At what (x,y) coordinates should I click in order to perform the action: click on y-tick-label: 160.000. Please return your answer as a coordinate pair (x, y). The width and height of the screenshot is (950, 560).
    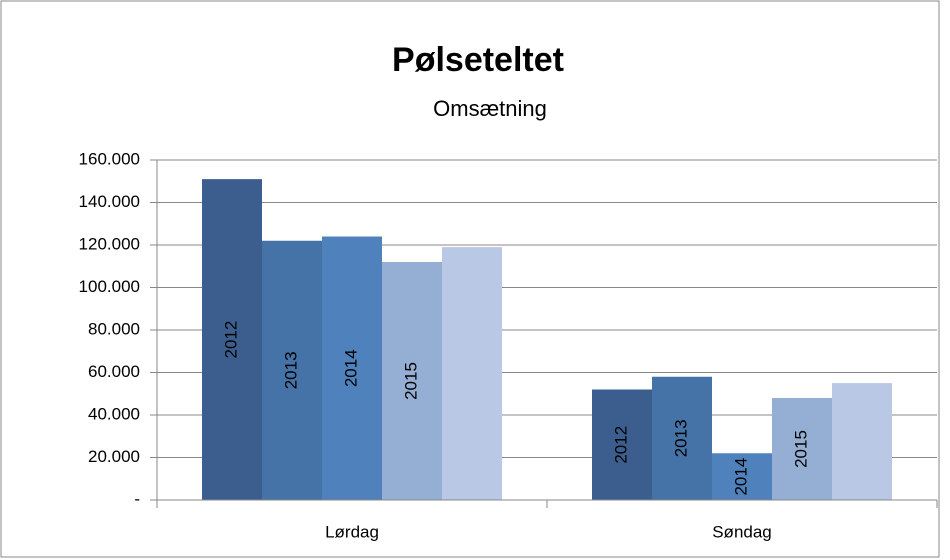
    Looking at the image, I should click on (109, 158).